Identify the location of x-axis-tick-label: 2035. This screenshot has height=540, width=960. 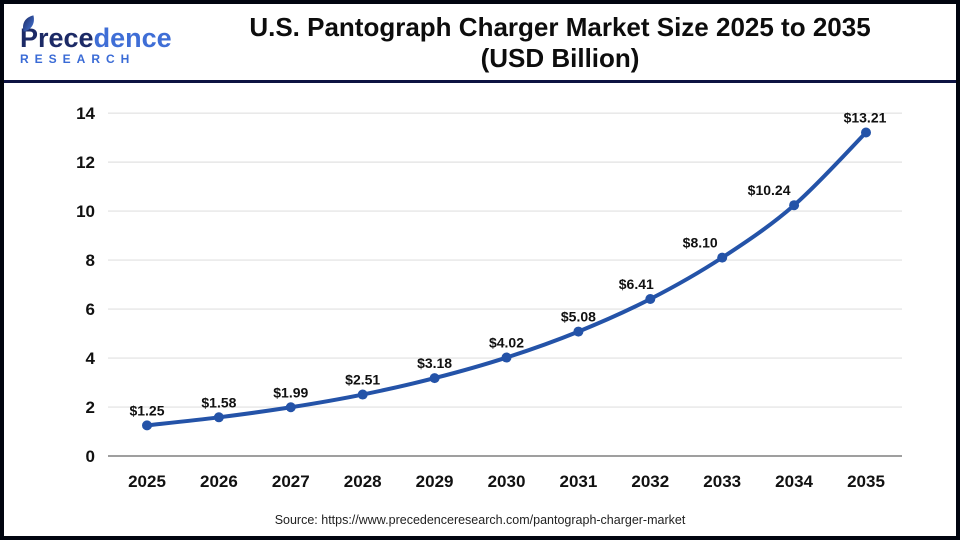
(866, 481).